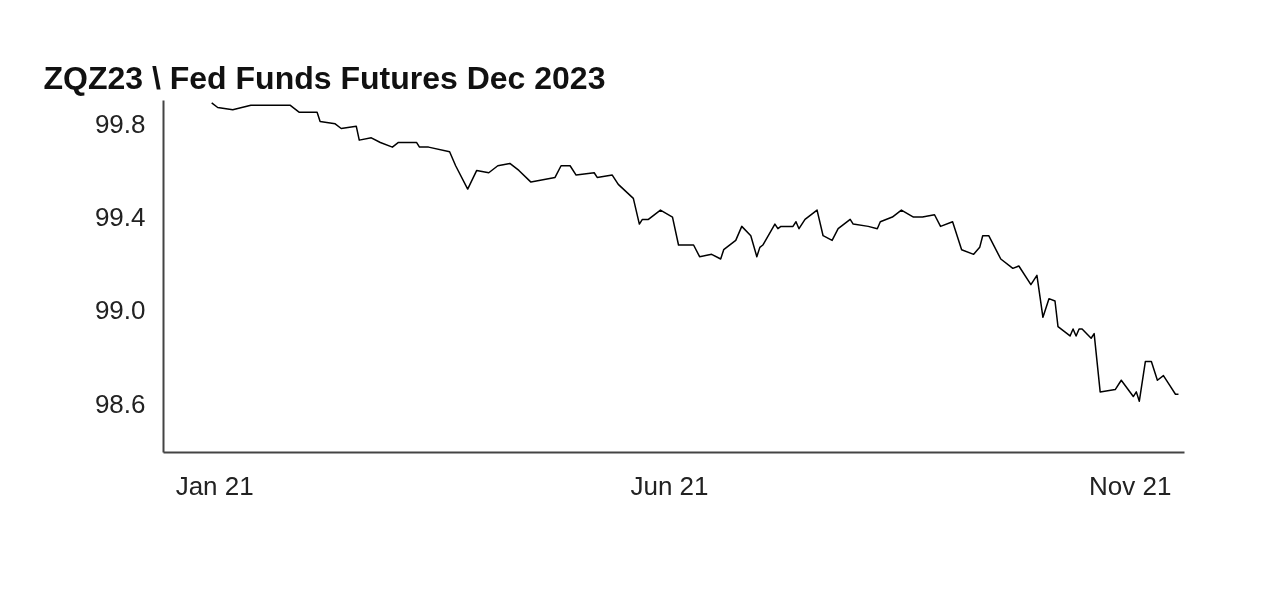  What do you see at coordinates (669, 485) in the screenshot?
I see `x-tick-label: Jun 21` at bounding box center [669, 485].